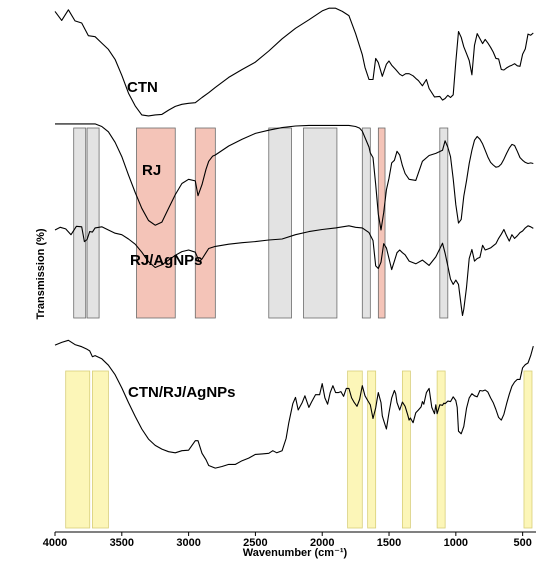  I want to click on x-tick-label-6: 1000, so click(456, 543).